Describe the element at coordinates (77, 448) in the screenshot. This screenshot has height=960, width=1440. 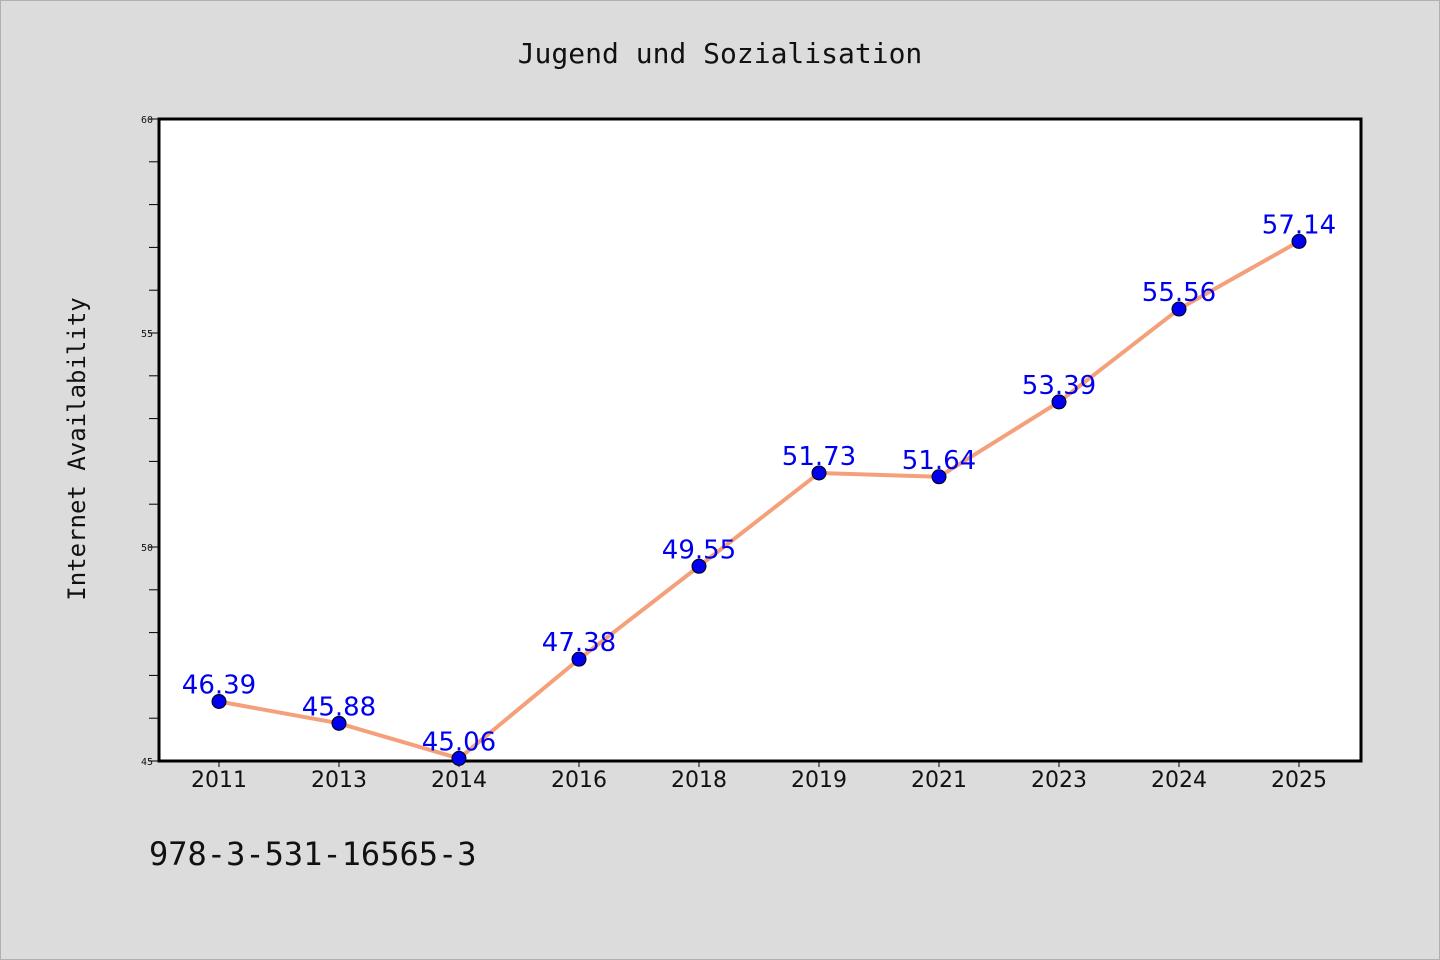
I see `y-axis-label: Internet Availability` at that location.